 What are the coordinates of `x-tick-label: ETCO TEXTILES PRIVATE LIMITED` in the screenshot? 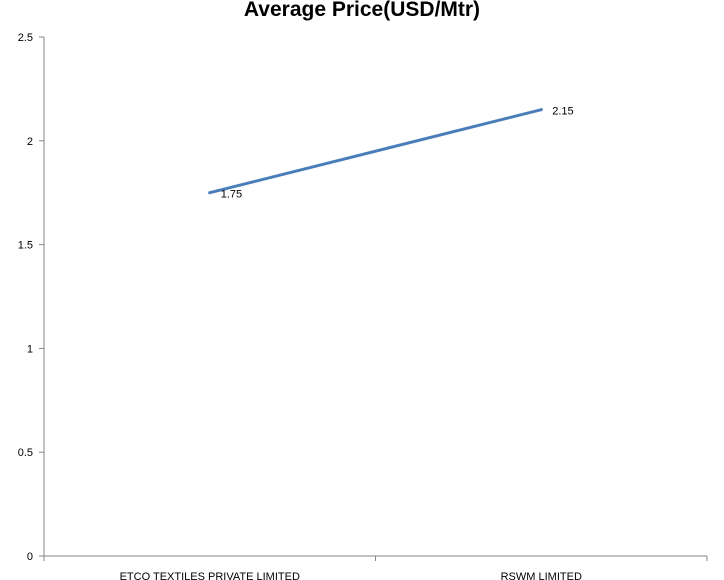 It's located at (210, 575).